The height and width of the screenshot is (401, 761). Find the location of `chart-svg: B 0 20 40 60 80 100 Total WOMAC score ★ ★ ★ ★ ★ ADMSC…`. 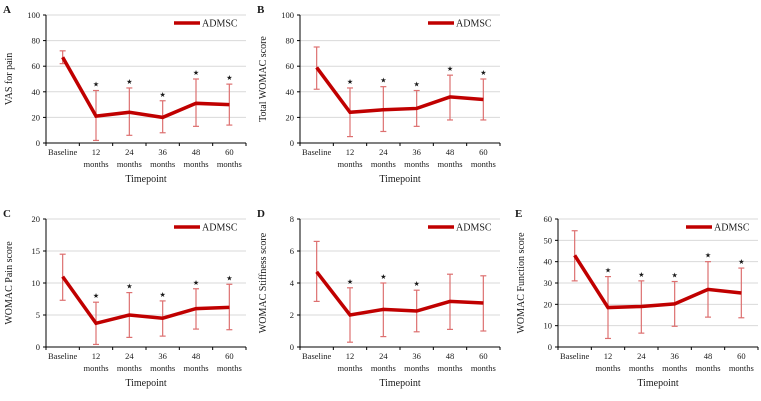

chart-svg: B 0 20 40 60 80 100 Total WOMAC score ★ ★ ★ ★ ★ ADMSC… is located at coordinates (379, 94).